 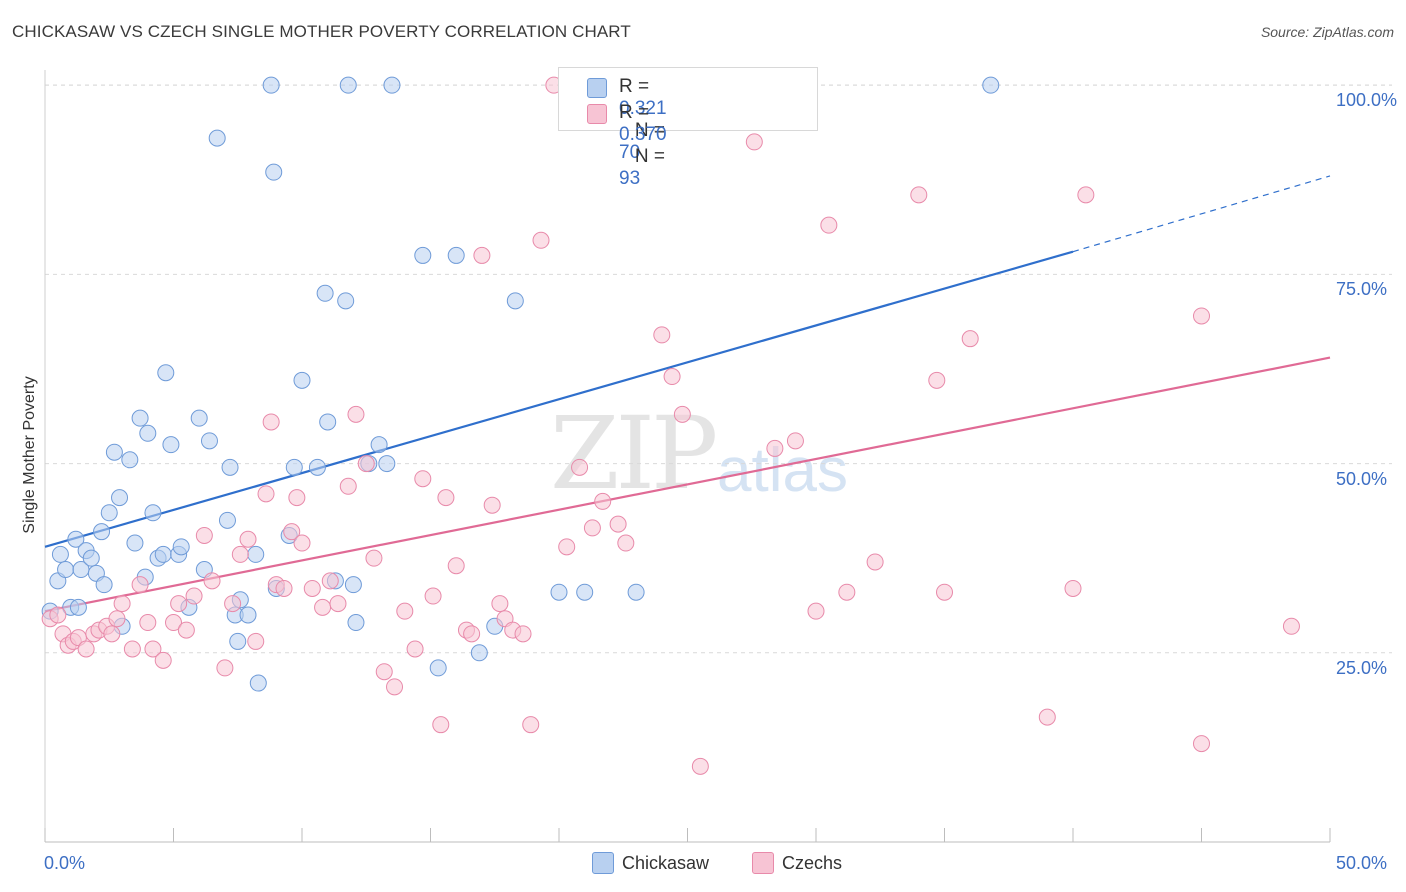 What do you see at coordinates (1362, 667) in the screenshot?
I see `y-tick-label: 25.0%` at bounding box center [1362, 667].